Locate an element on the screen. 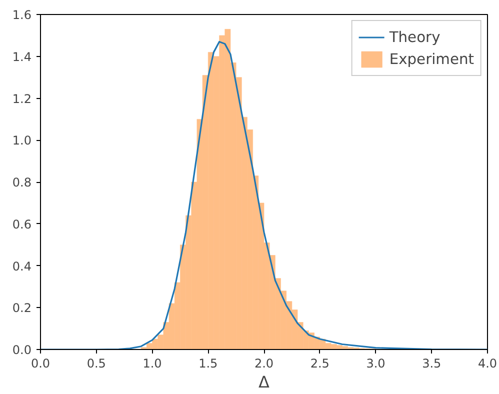 The width and height of the screenshot is (499, 394). x-tick-label: 3.5 is located at coordinates (432, 363).